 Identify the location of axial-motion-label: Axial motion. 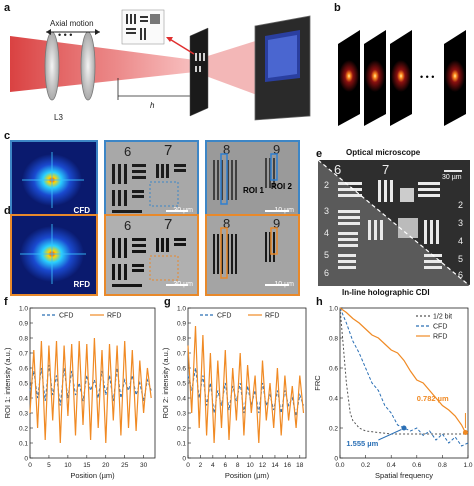
(72, 23).